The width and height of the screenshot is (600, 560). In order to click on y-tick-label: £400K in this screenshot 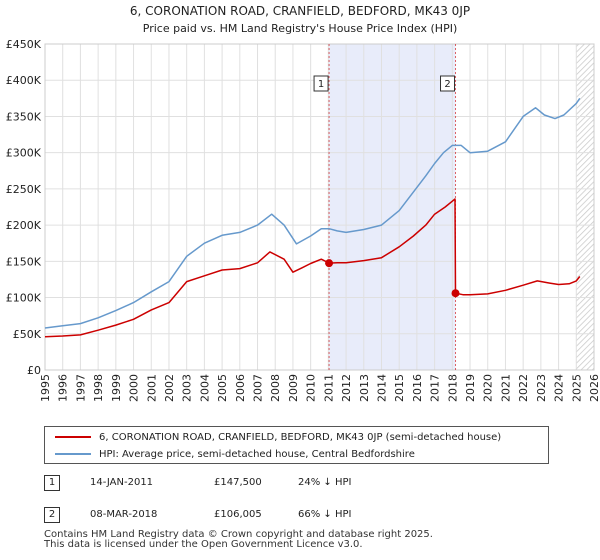, I will do `click(24, 80)`.